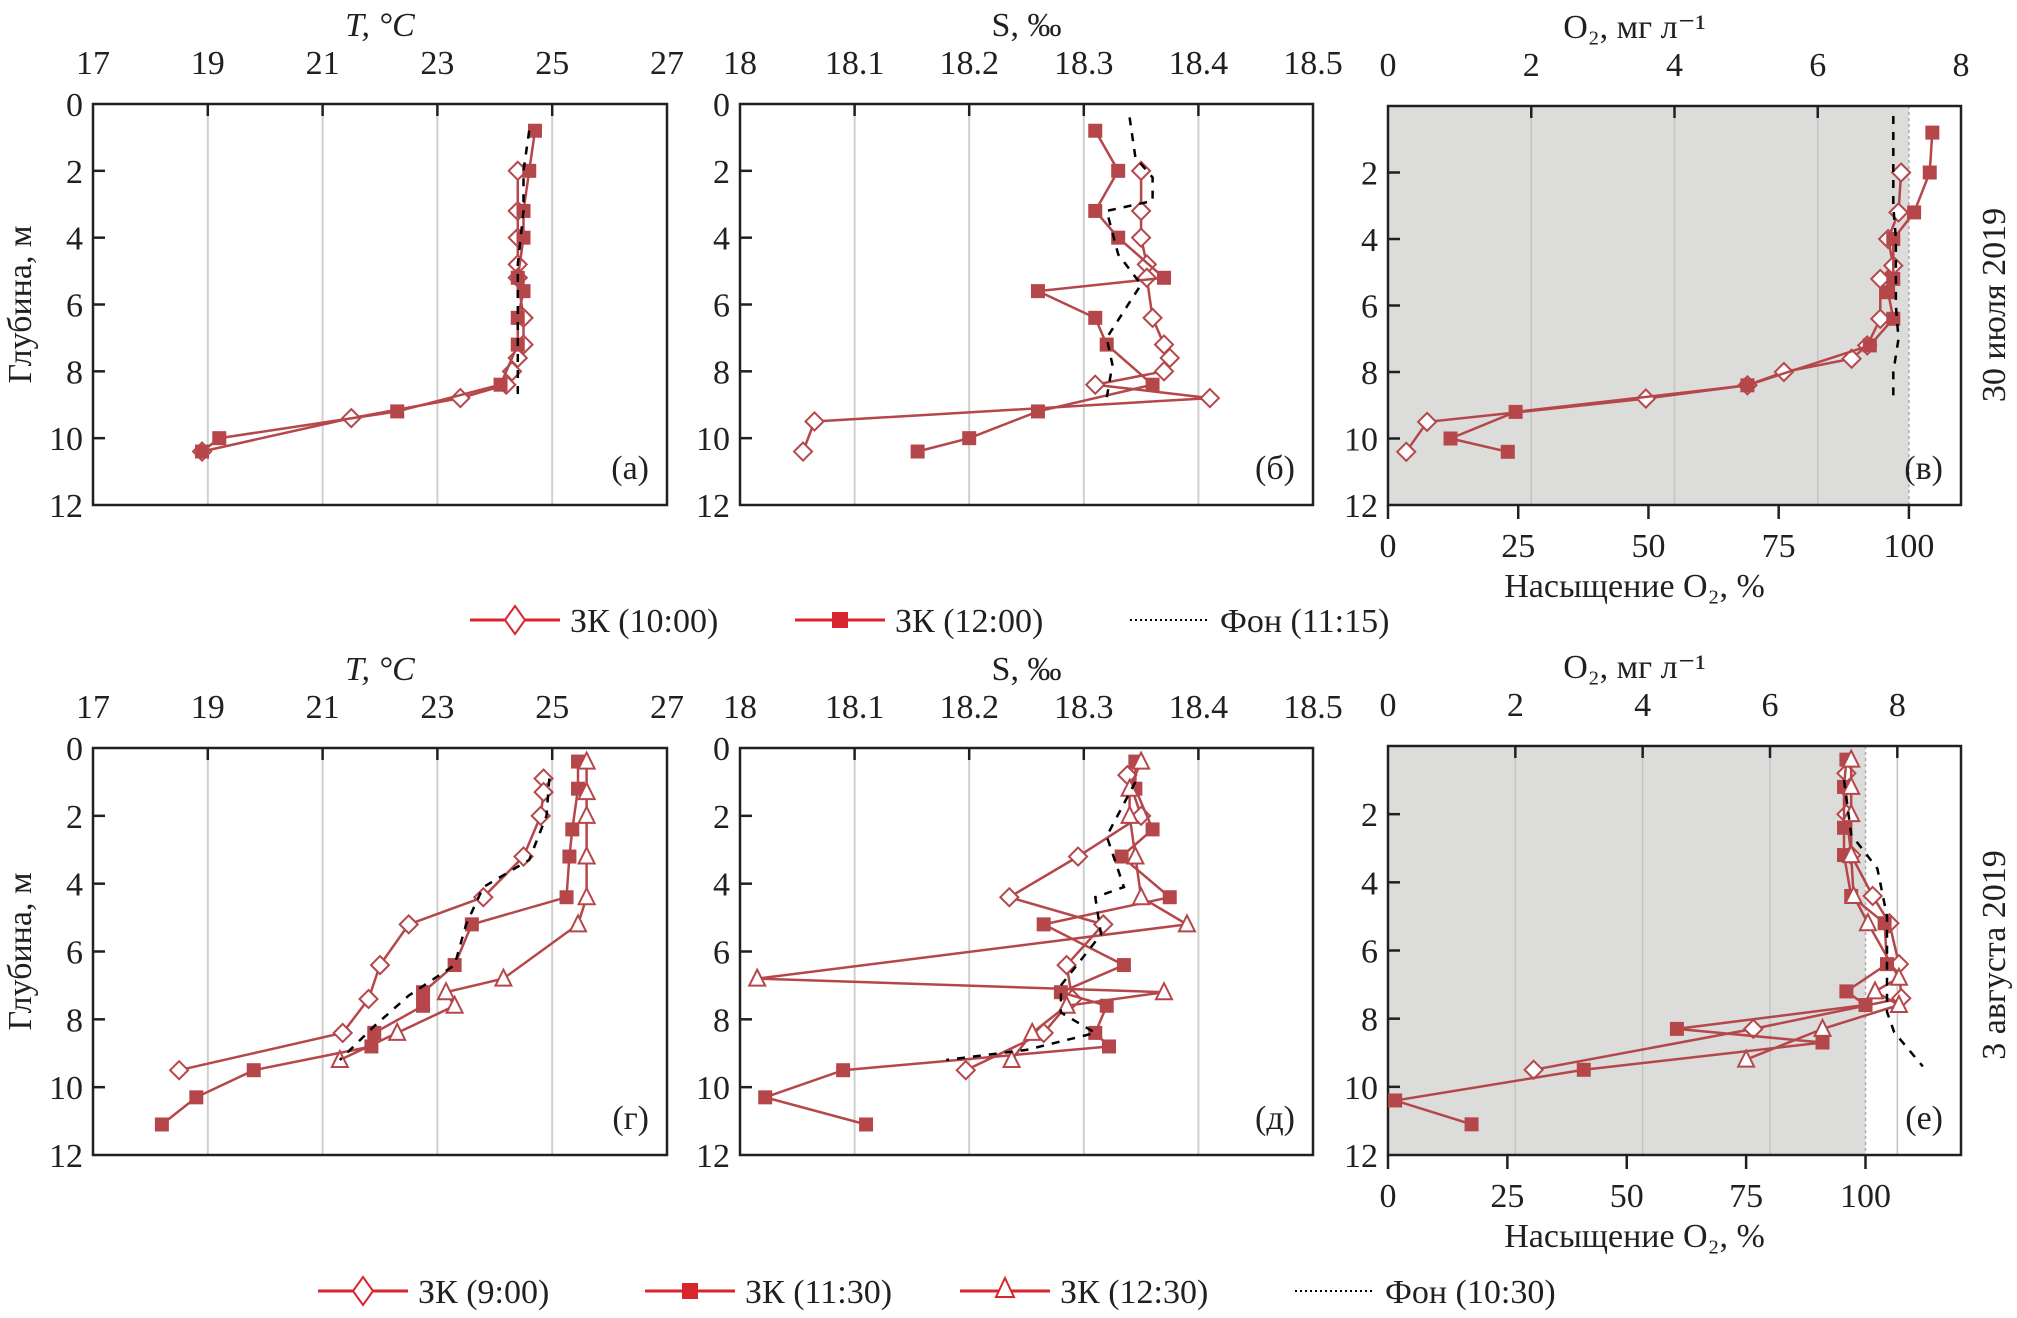 This screenshot has width=2017, height=1318. Describe the element at coordinates (1924, 1118) in the screenshot. I see `panel-label: (е)` at that location.